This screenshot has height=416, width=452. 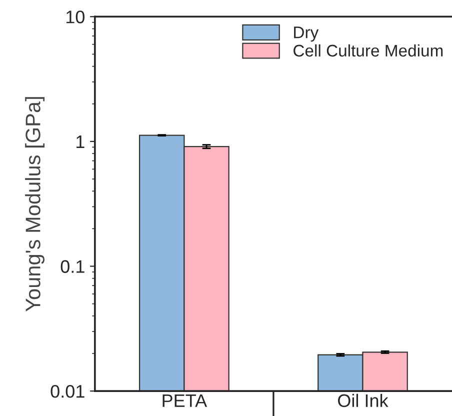 I want to click on legend-label: Dry, so click(x=306, y=34).